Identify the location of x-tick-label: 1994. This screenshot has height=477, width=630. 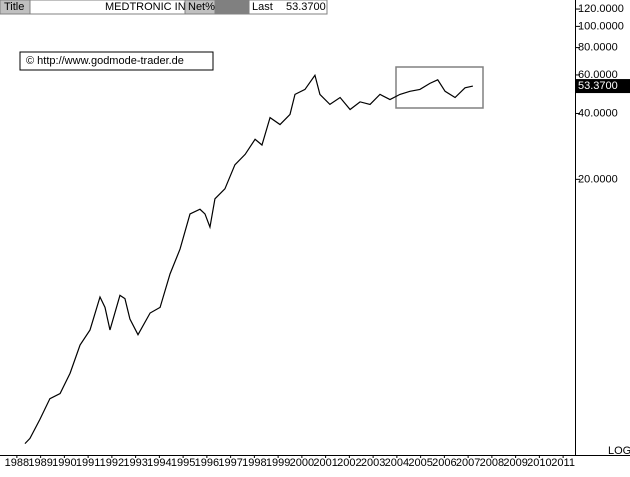
(159, 463).